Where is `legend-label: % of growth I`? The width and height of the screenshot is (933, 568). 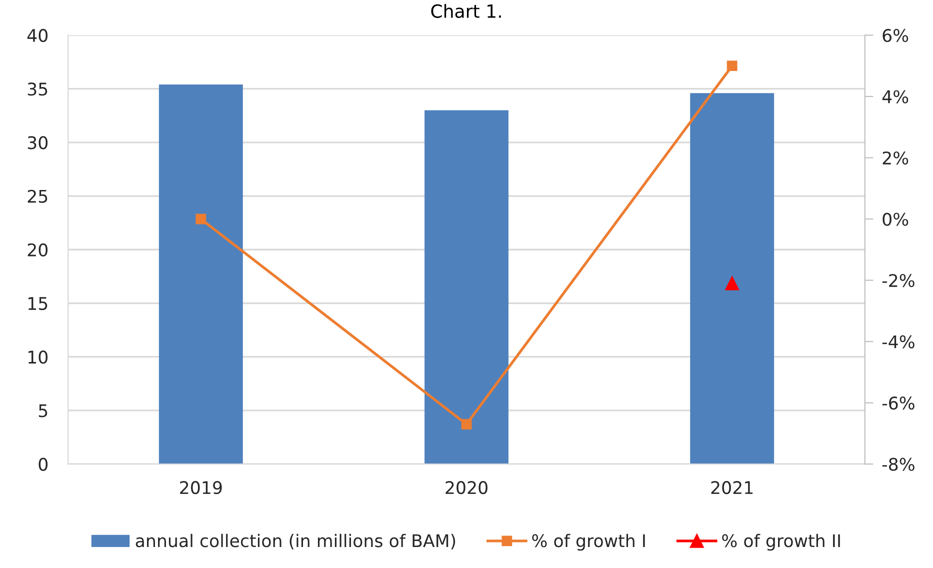
legend-label: % of growth I is located at coordinates (588, 542).